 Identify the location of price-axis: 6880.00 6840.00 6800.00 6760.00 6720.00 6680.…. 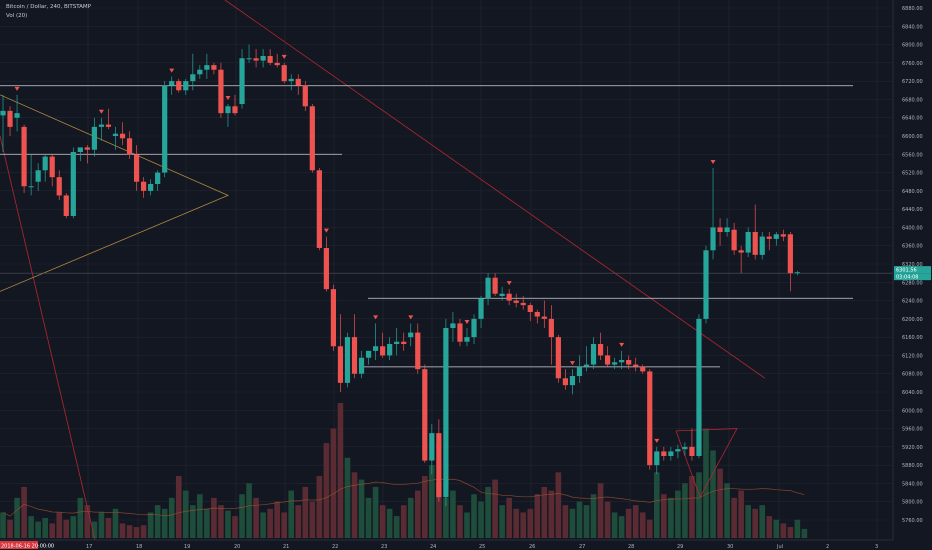
(912, 275).